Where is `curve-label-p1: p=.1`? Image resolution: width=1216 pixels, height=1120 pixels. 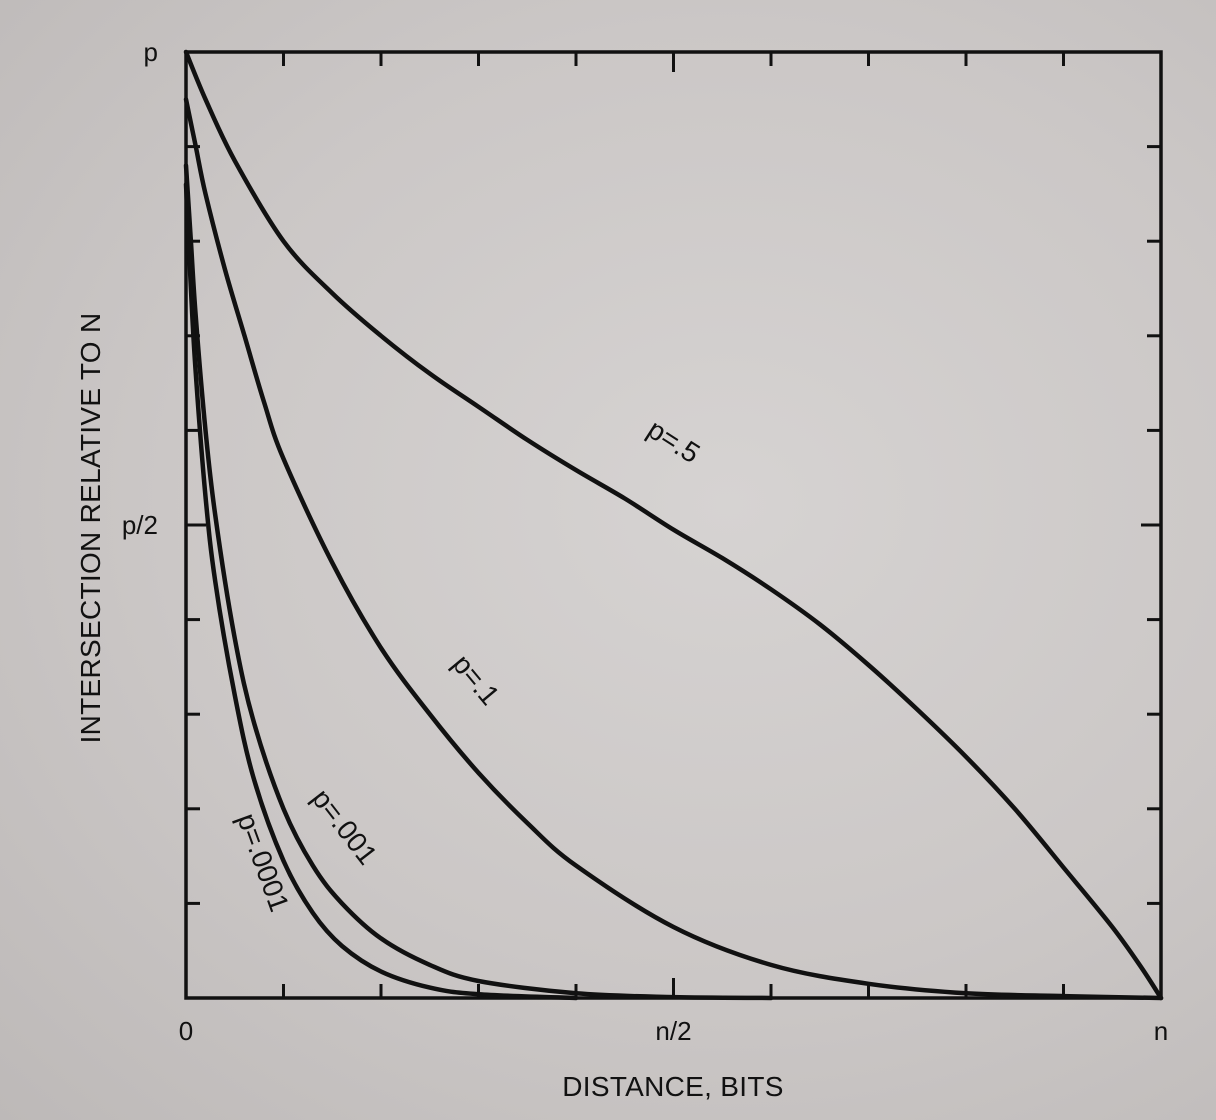 curve-label-p1: p=.1 is located at coordinates (476, 680).